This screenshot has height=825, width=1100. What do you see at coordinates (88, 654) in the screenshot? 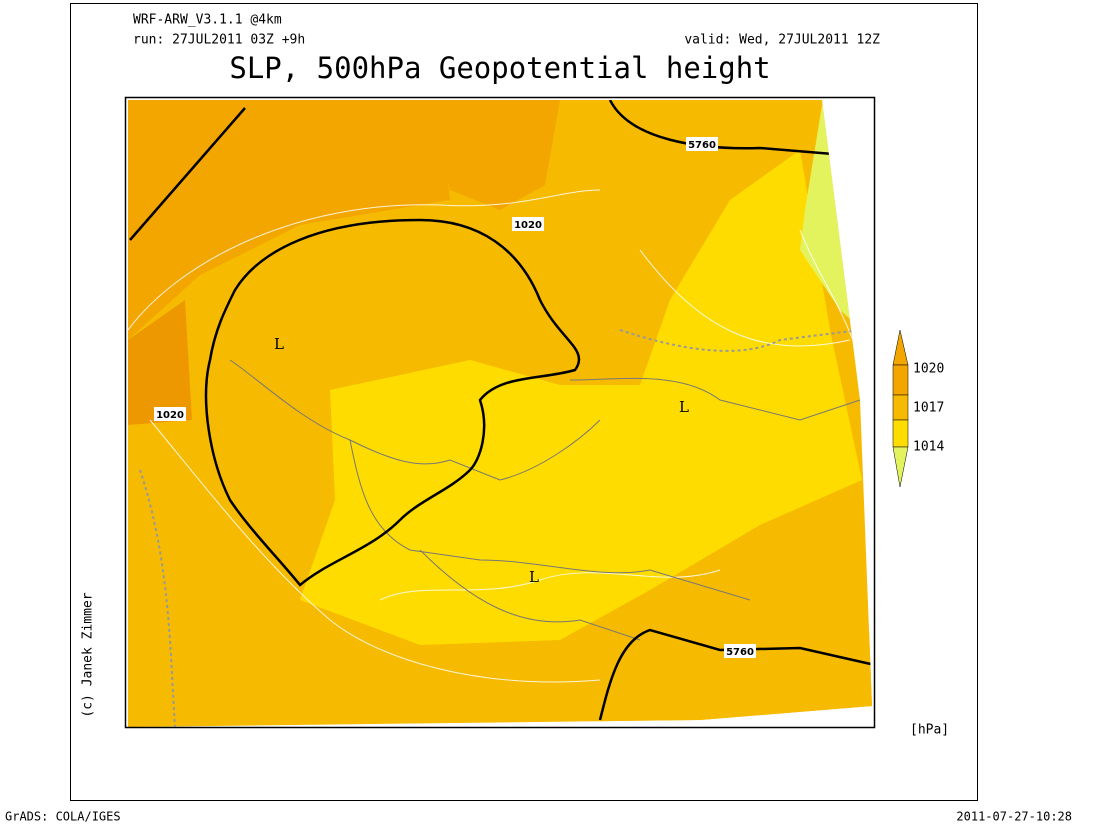
I see `credit: (c) Janek Zimmer` at bounding box center [88, 654].